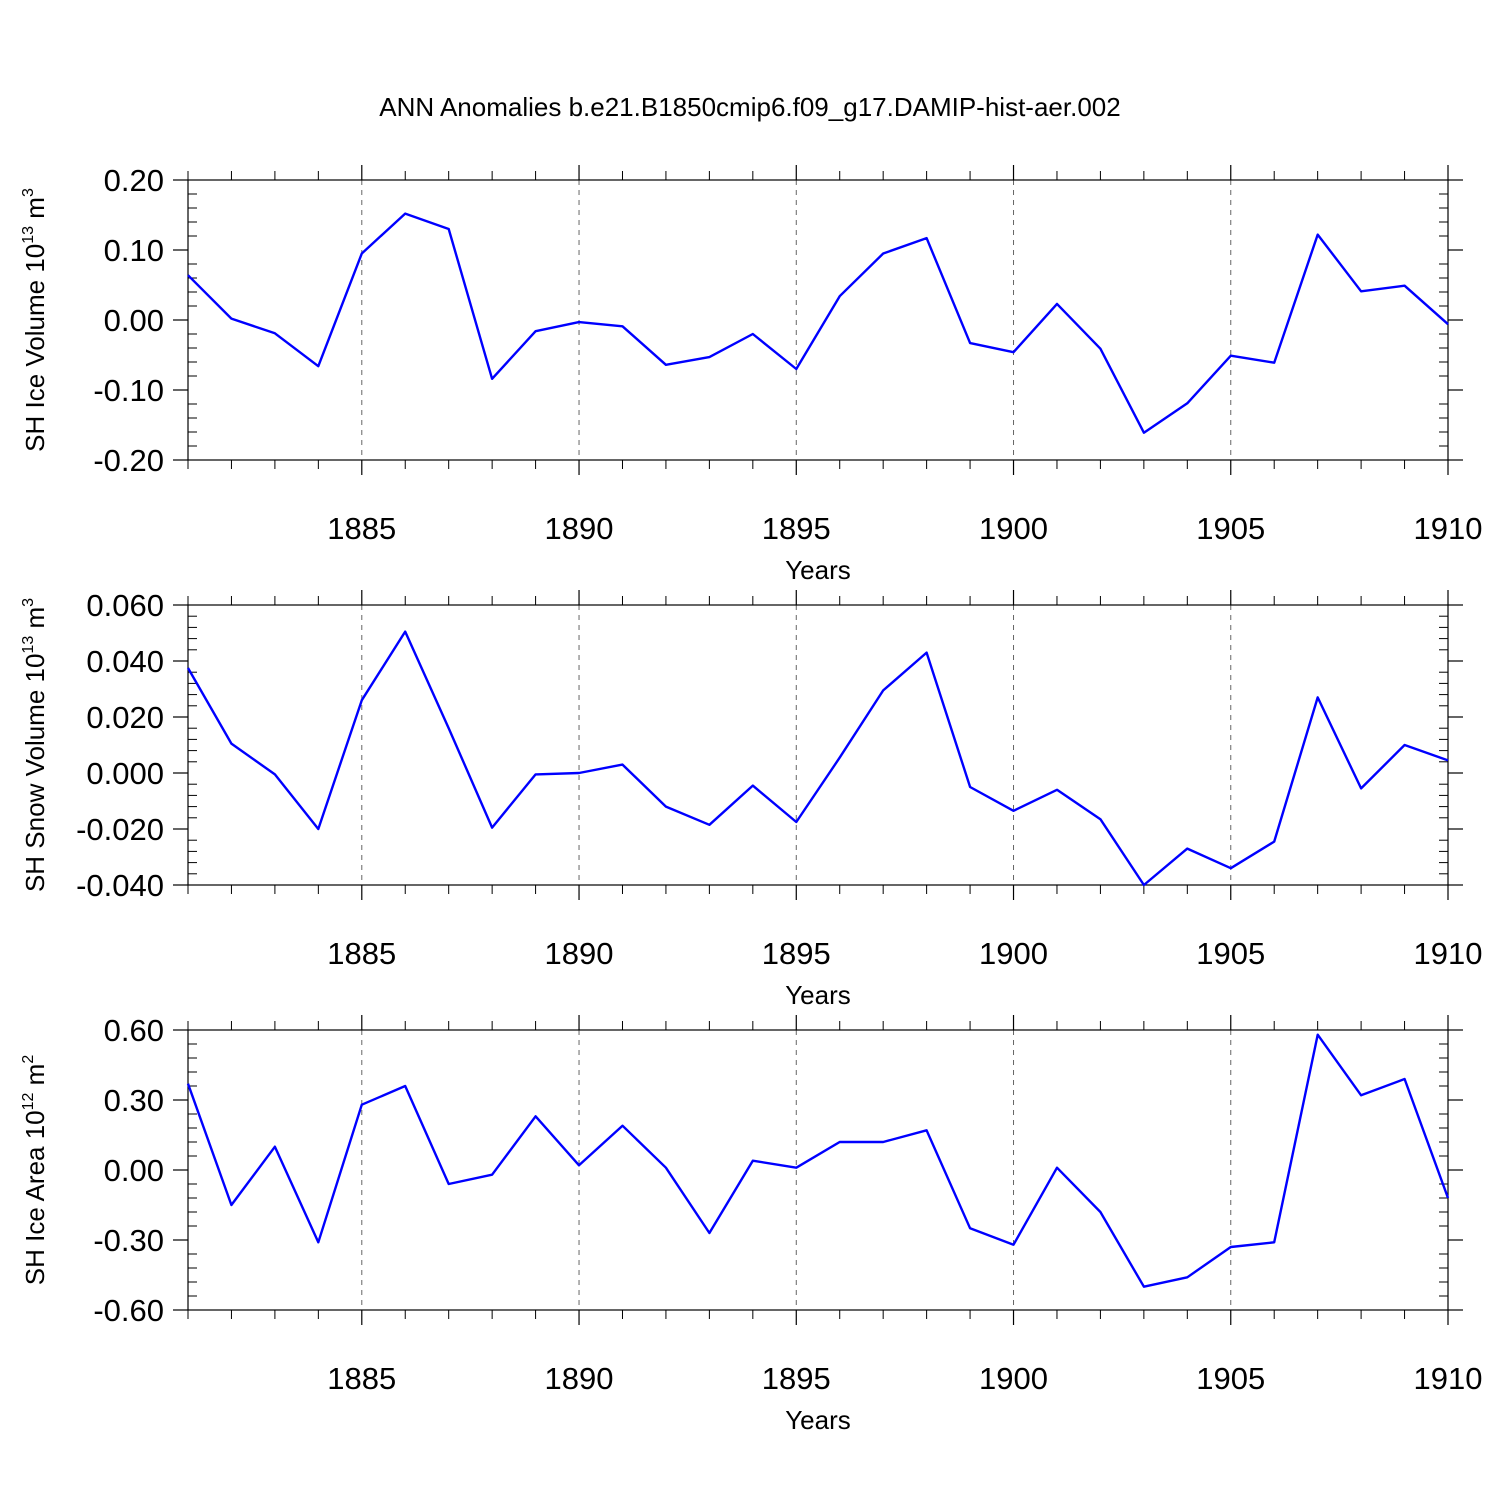 This screenshot has width=1500, height=1500. What do you see at coordinates (28, 1059) in the screenshot?
I see `y-axis-unit-power: 2` at bounding box center [28, 1059].